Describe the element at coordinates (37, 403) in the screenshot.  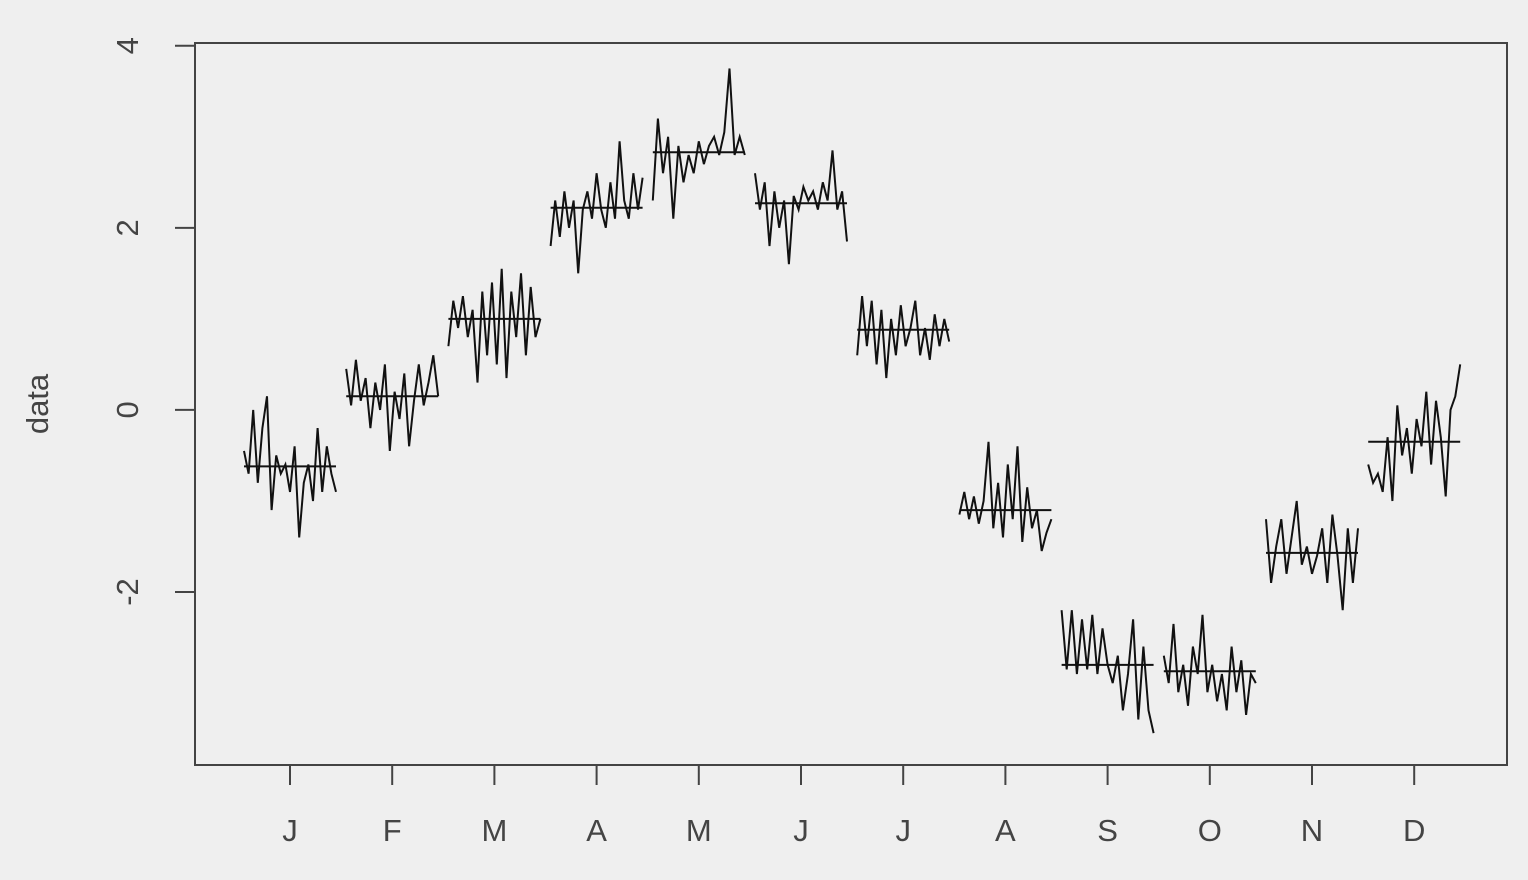
I see `y-axis-label: data` at that location.